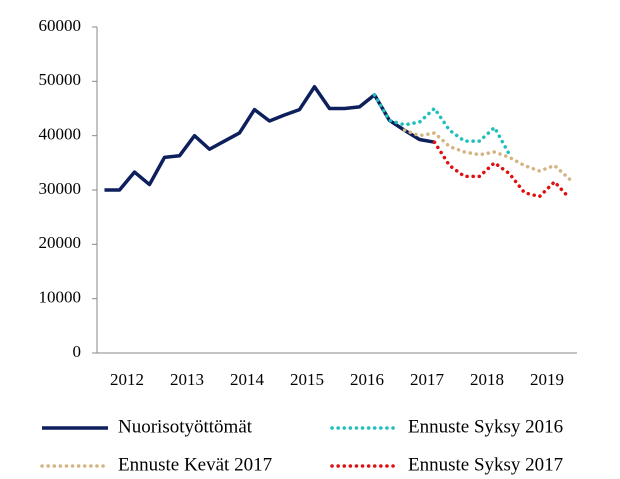 This screenshot has width=620, height=479. What do you see at coordinates (60, 25) in the screenshot?
I see `y-tick-label: 60000` at bounding box center [60, 25].